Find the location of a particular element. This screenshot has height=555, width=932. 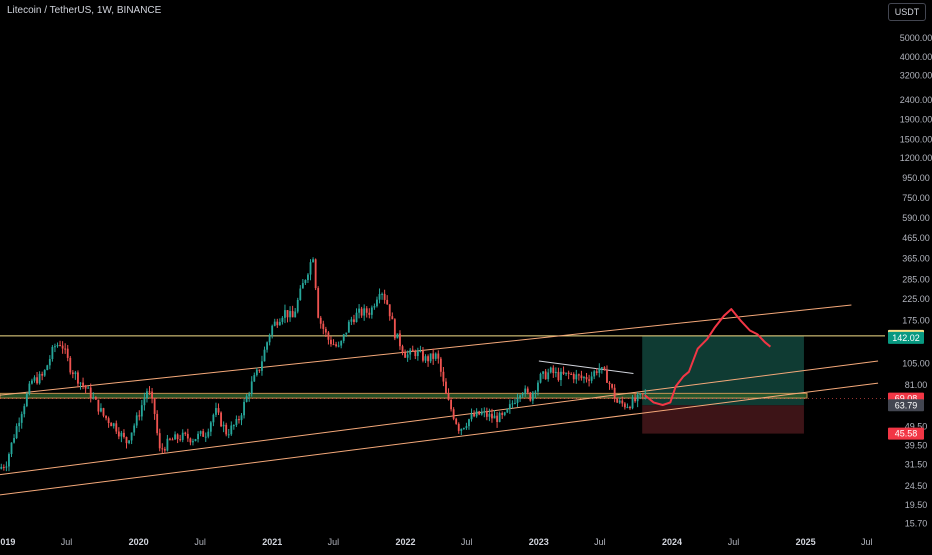

x-tick-label: 2023 is located at coordinates (539, 542).